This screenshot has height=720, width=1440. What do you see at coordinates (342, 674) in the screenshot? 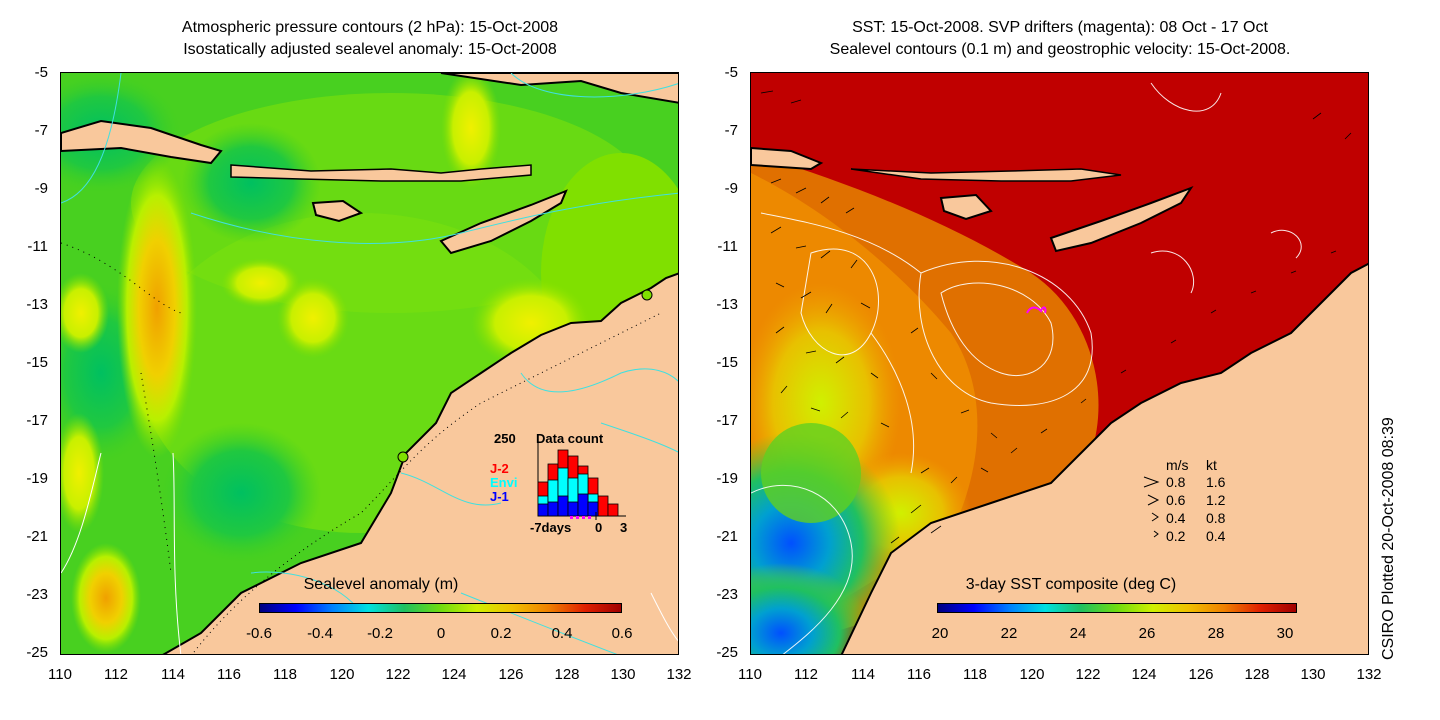
I see `left-x-tick: 120` at bounding box center [342, 674].